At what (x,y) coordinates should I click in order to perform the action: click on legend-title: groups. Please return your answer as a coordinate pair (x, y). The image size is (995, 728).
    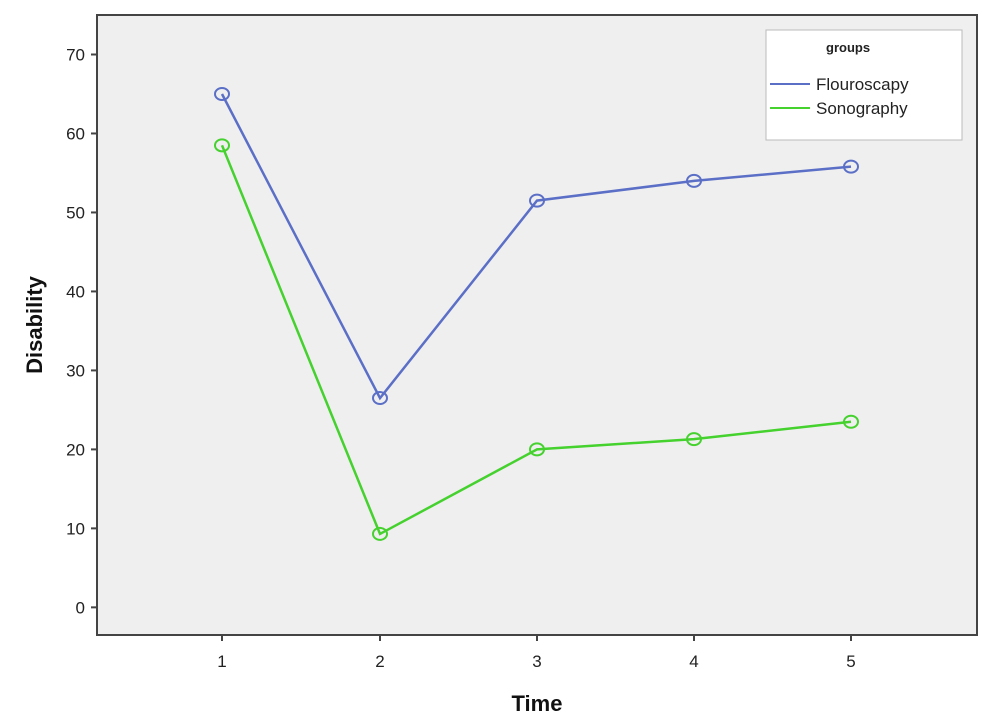
    Looking at the image, I should click on (848, 47).